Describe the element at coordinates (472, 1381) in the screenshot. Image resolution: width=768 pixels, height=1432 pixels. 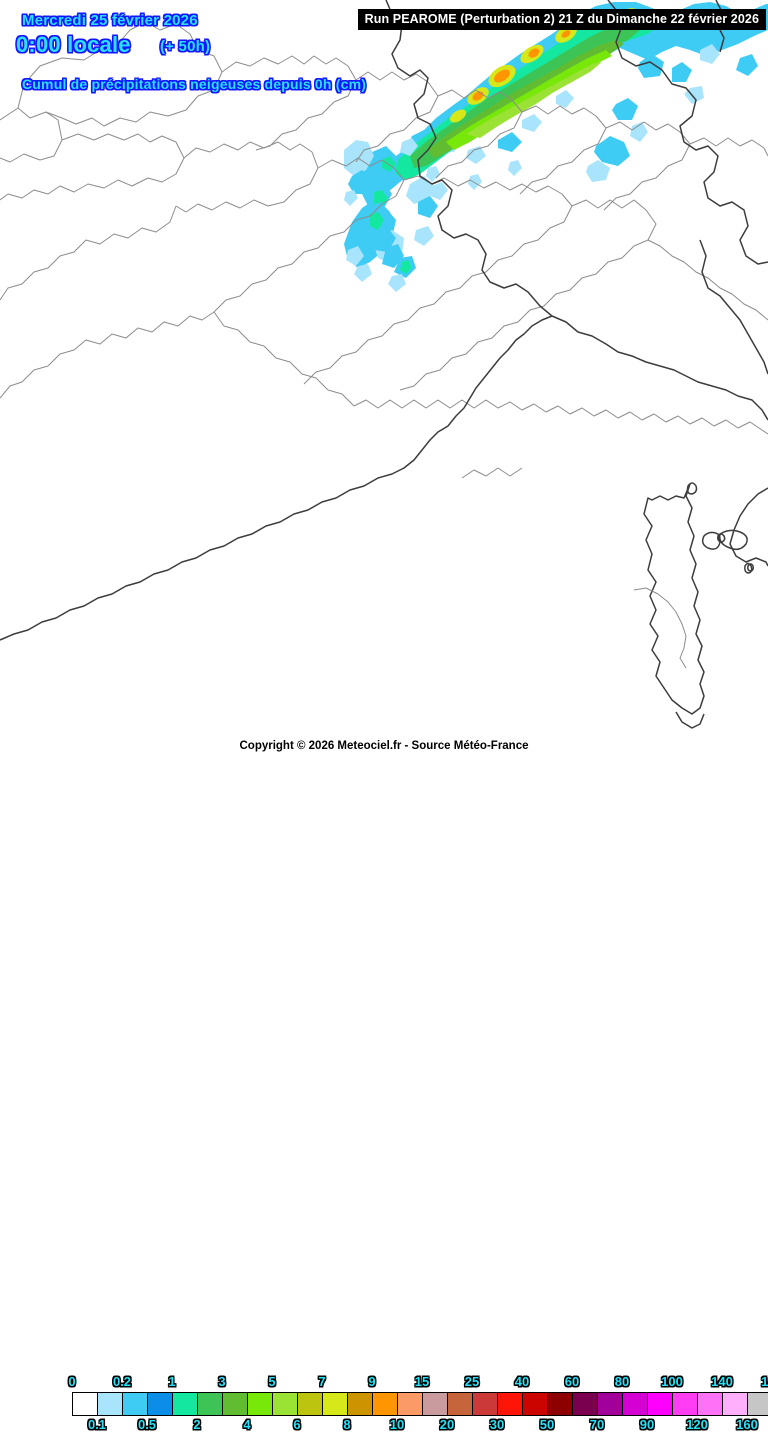
I see `legend-tick-label-top: 25` at that location.